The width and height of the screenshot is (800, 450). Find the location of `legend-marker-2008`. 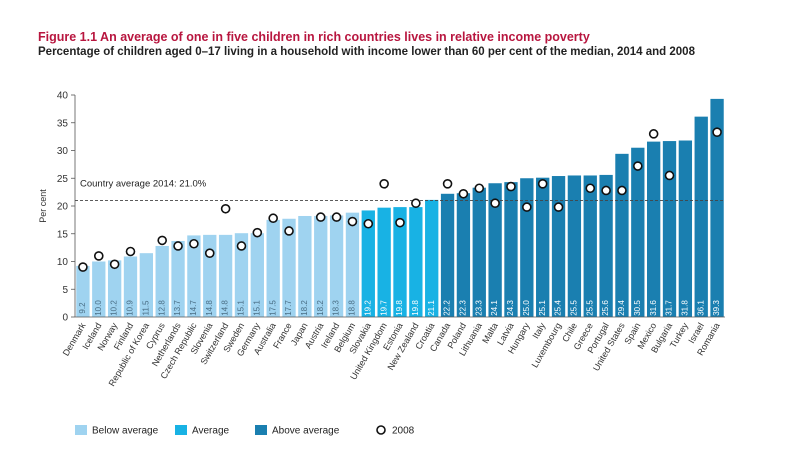

legend-marker-2008 is located at coordinates (381, 430).